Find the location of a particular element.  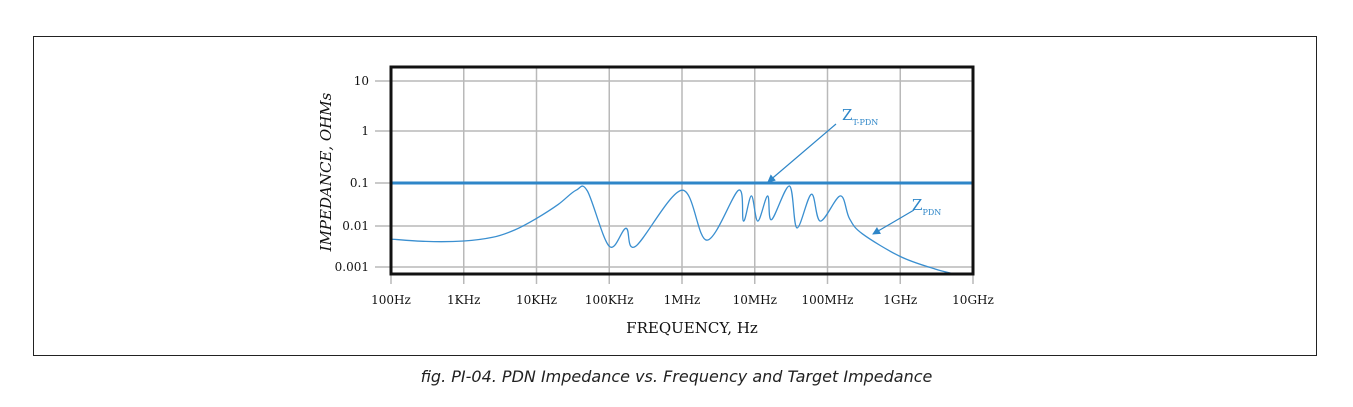

x-tick-label: 100KHz is located at coordinates (609, 300).